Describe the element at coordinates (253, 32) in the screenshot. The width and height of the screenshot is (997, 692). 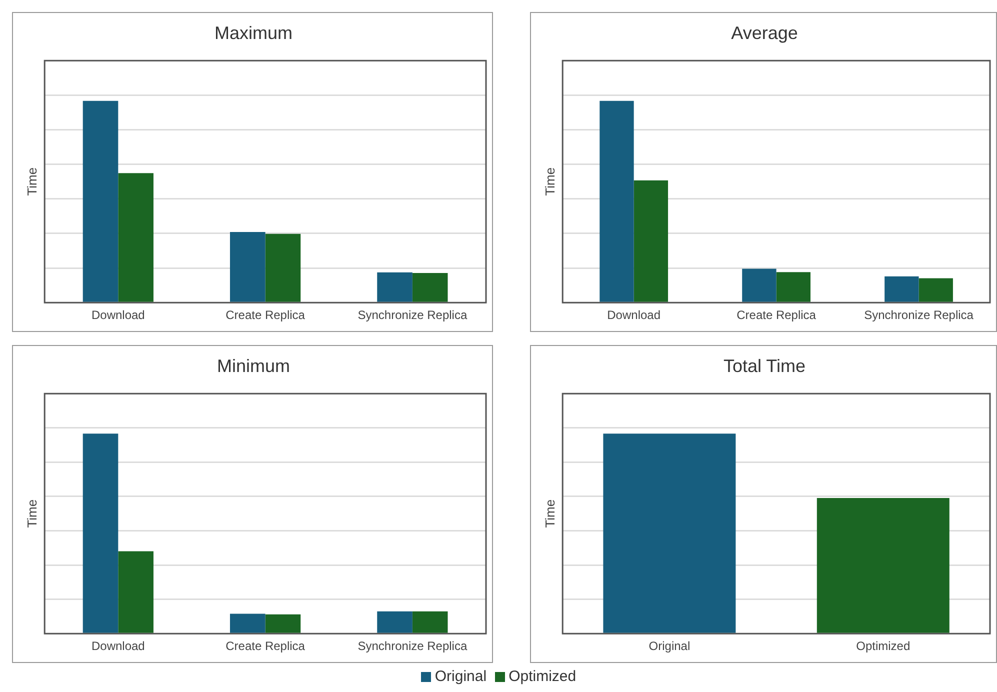
I see `chart-title: Maximum` at that location.